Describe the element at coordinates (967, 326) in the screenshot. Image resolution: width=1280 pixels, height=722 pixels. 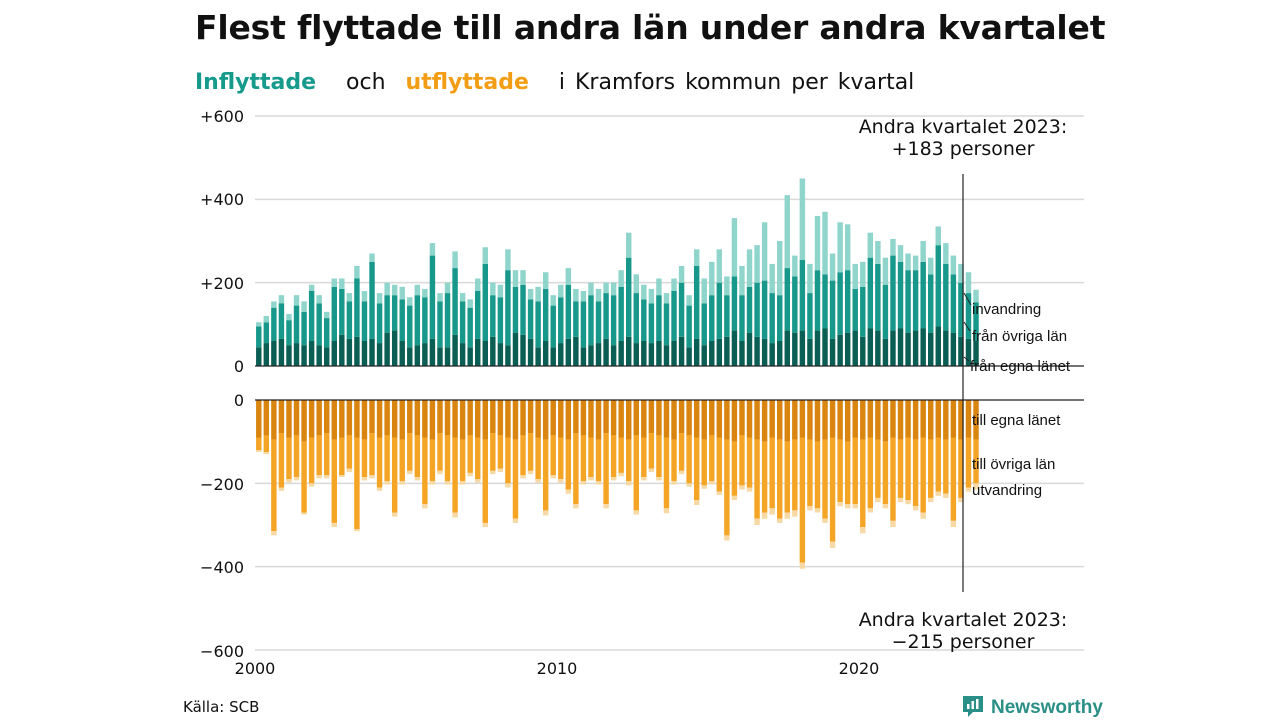
I see `leader-fran-ovriga-lan` at that location.